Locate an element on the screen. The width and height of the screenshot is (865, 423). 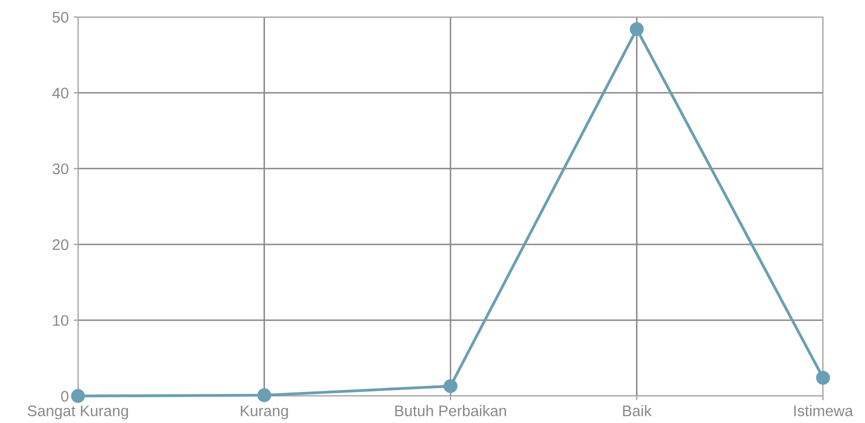
y-tick-label: 10 is located at coordinates (60, 320).